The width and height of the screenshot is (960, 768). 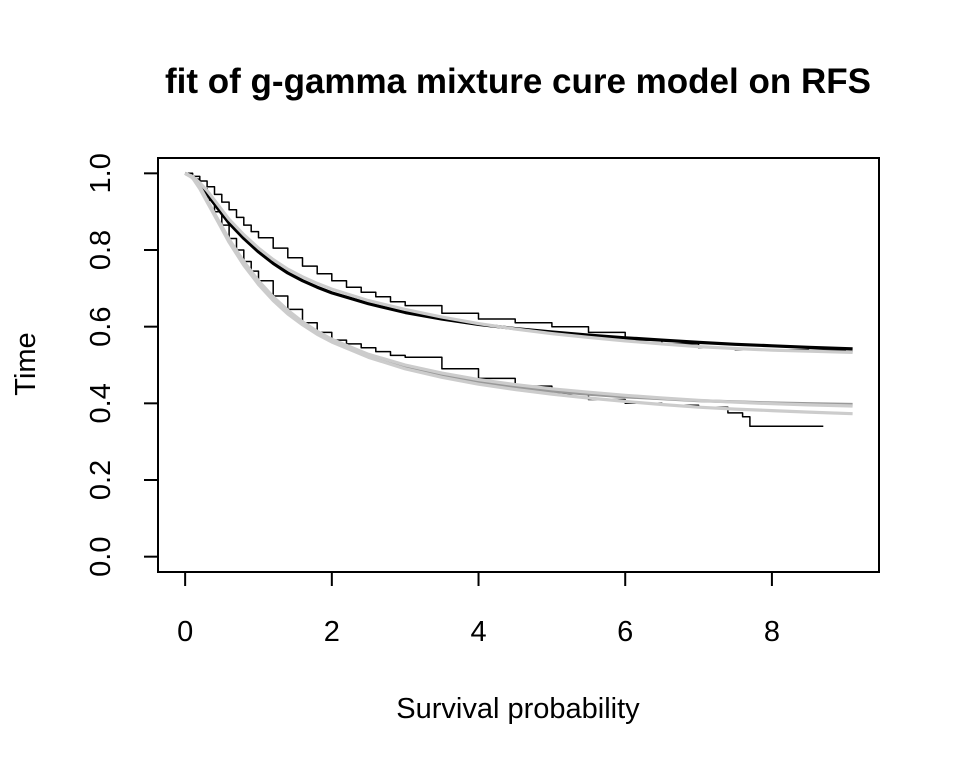 I want to click on y-tick-label: 0.2, so click(x=101, y=480).